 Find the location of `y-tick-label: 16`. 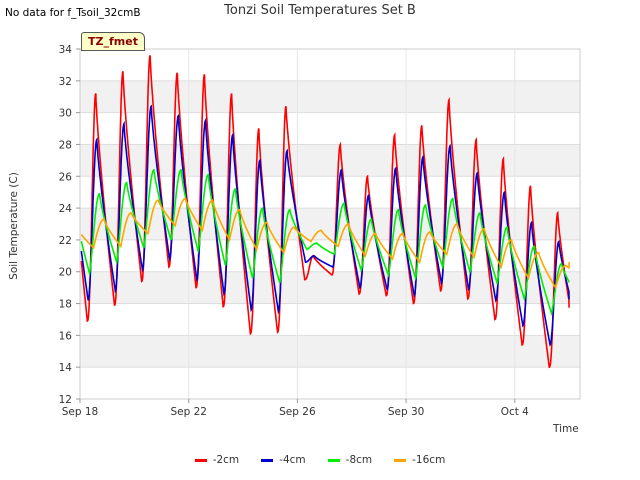

y-tick-label: 16 is located at coordinates (66, 336).